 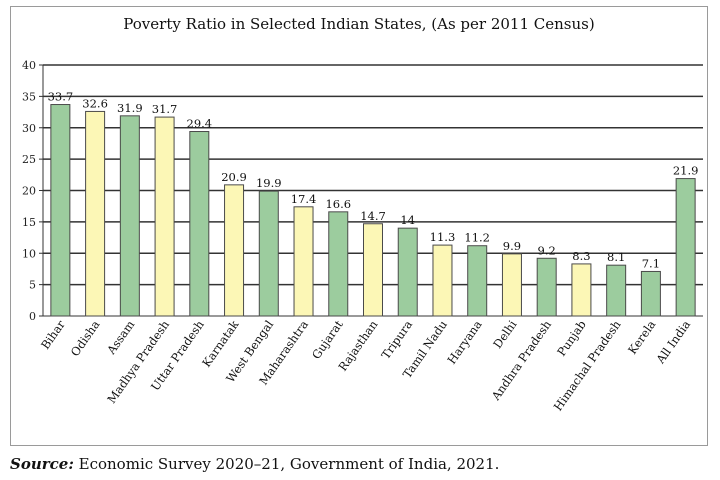 I want to click on value-label: 8.1, so click(x=616, y=257).